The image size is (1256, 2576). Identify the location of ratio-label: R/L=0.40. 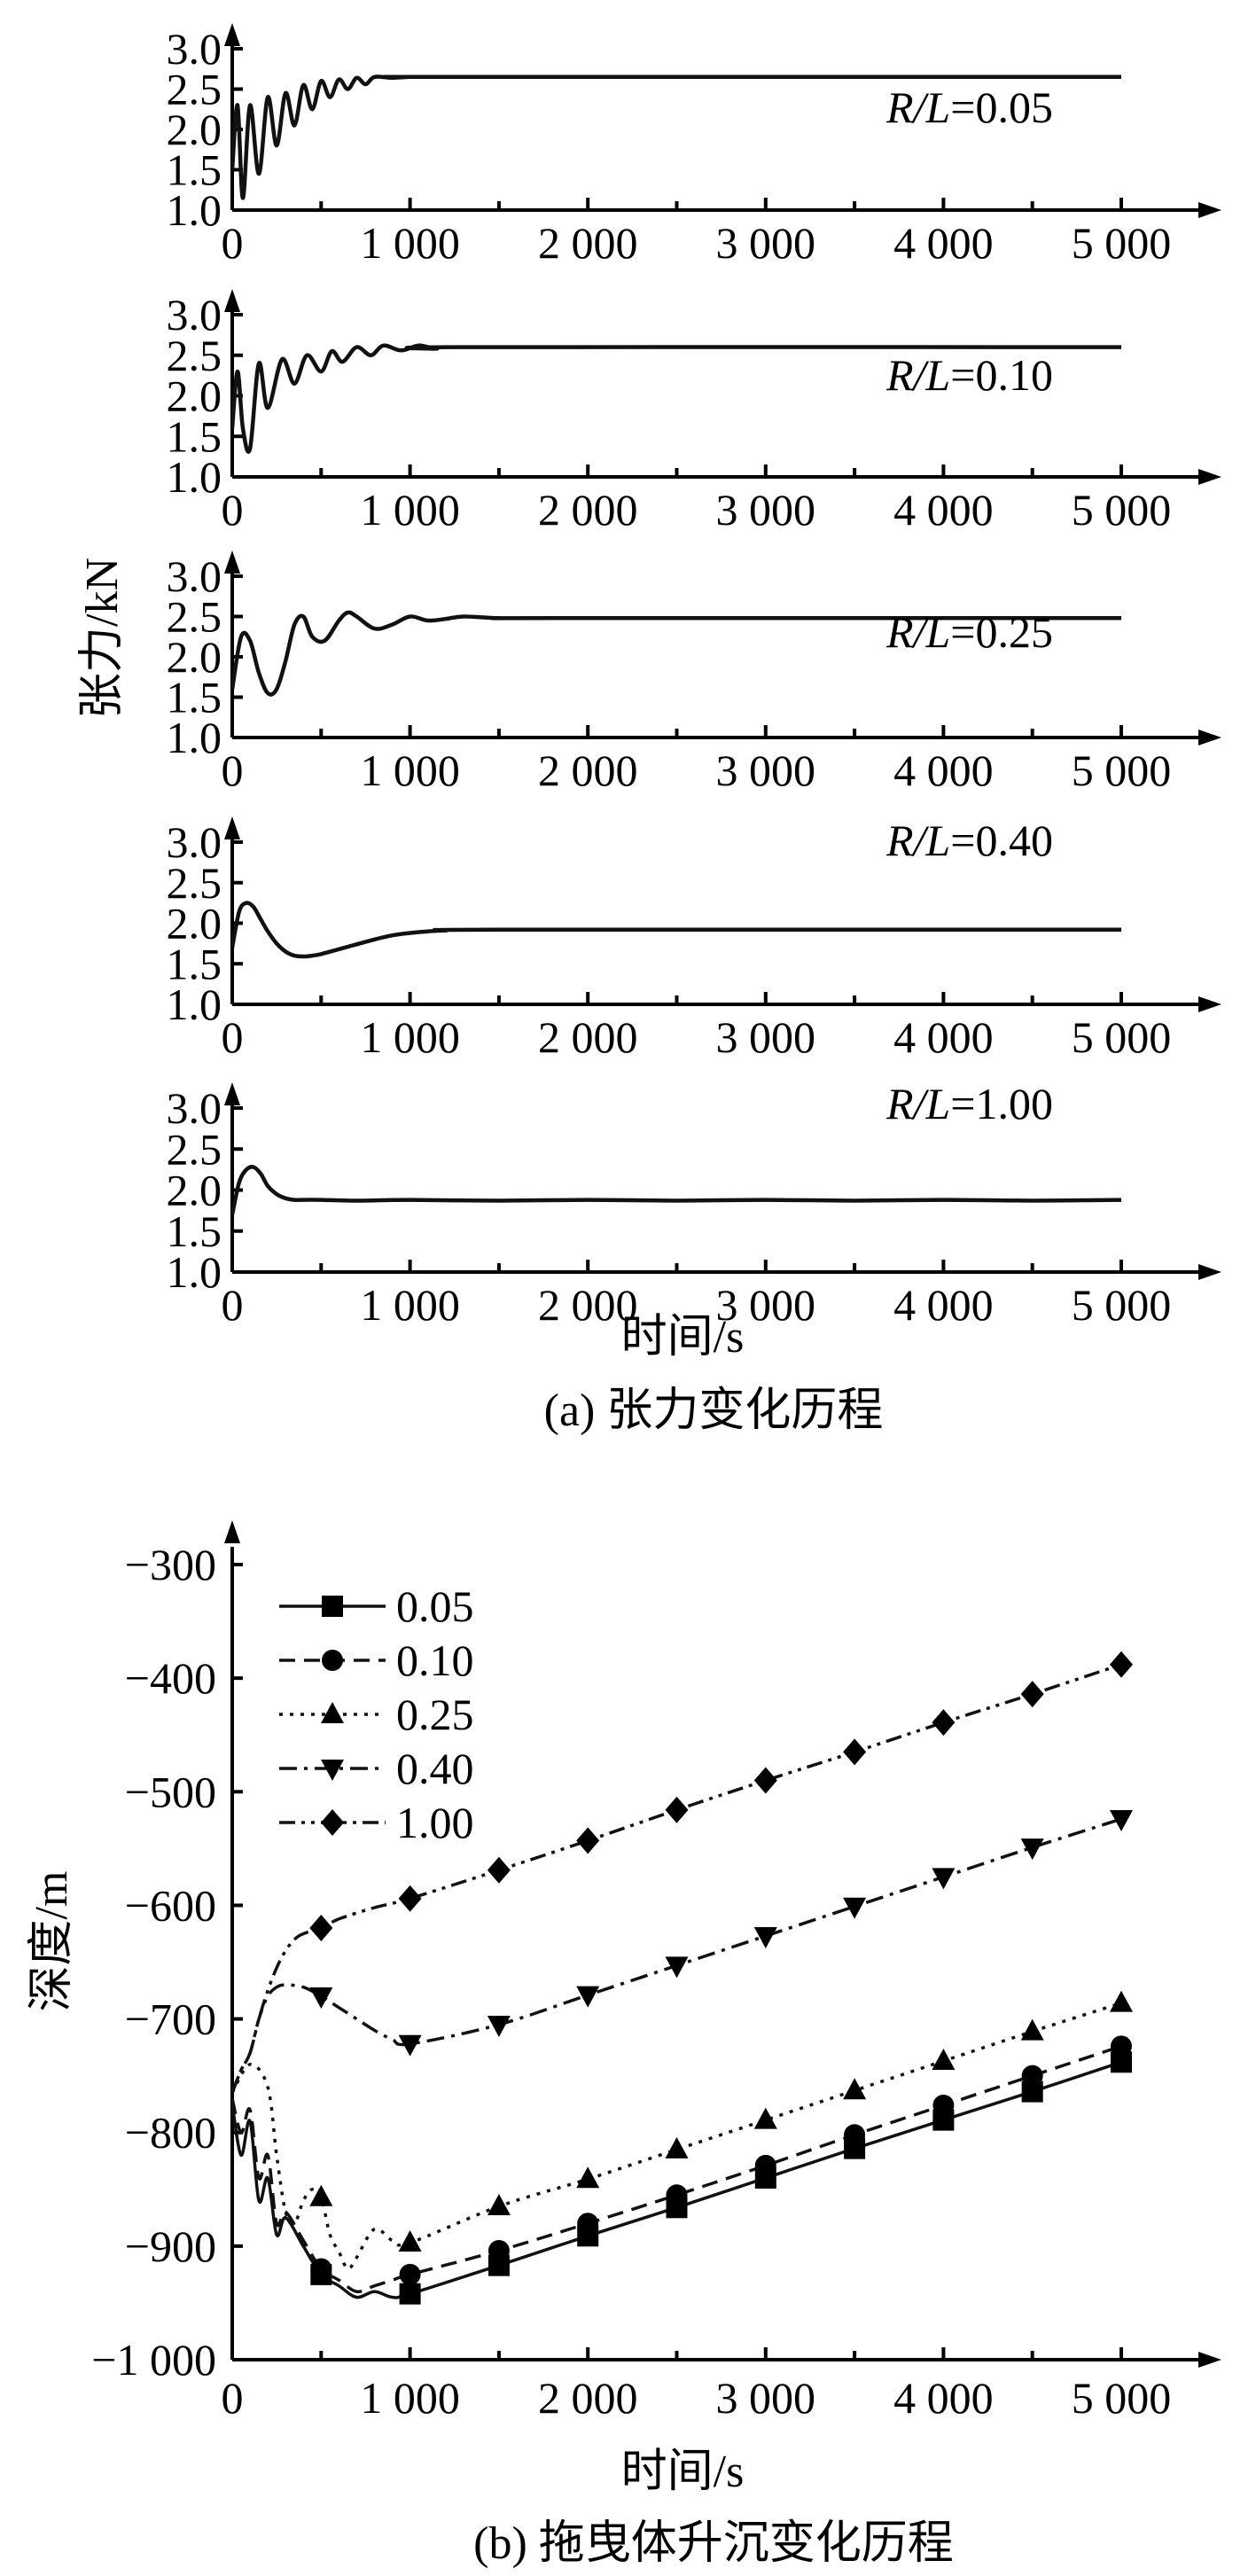
(969, 840).